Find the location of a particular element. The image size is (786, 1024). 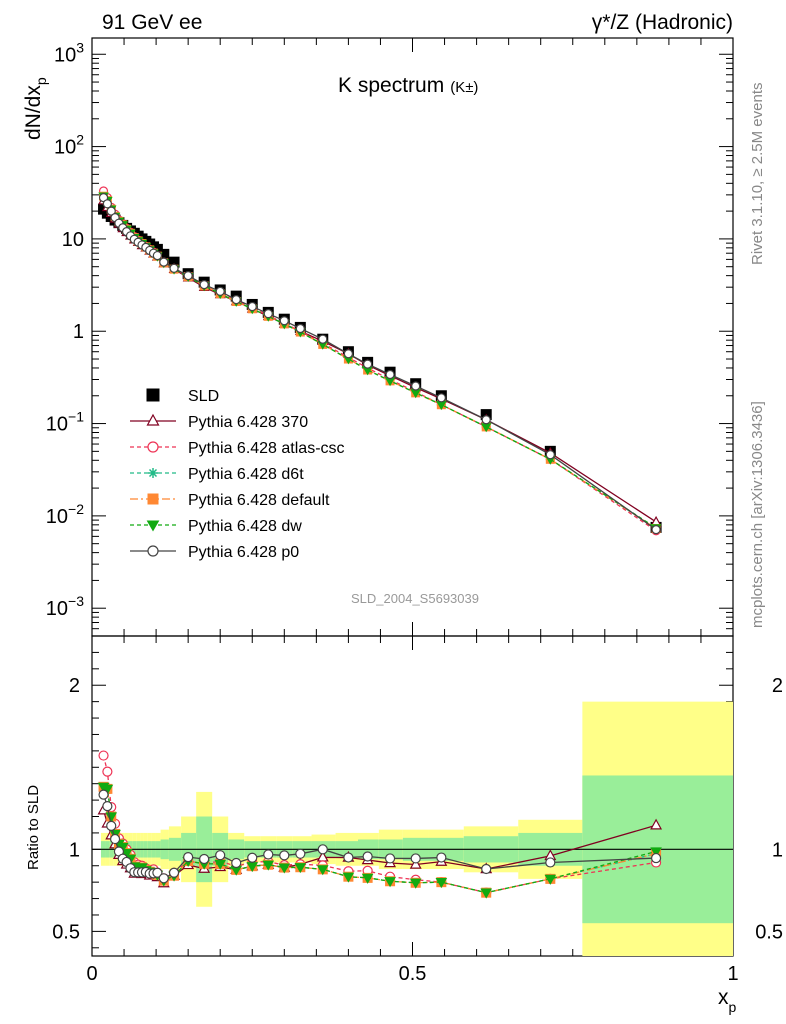

y-axis-label-sub: p is located at coordinates (41, 81).